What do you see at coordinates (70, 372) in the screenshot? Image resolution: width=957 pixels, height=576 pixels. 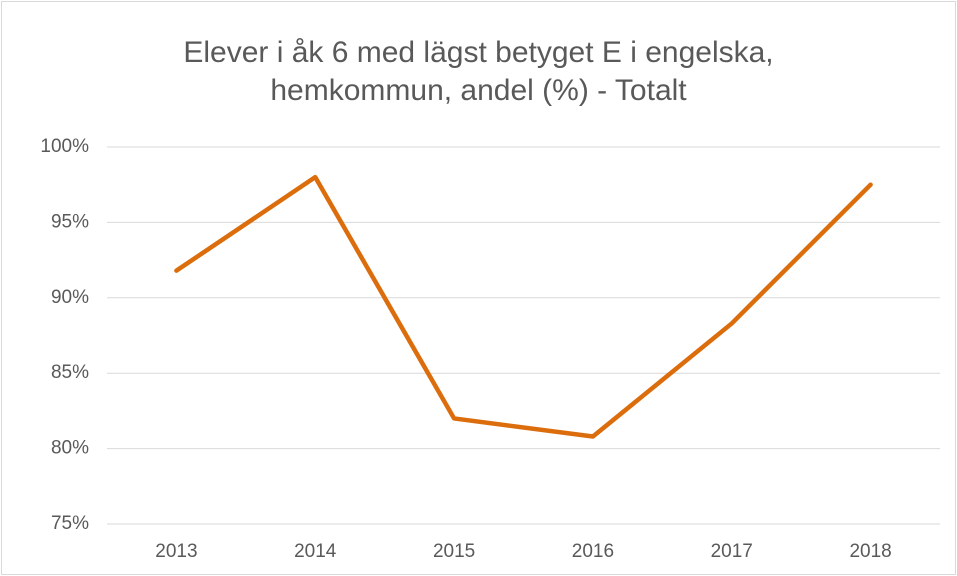 I see `y-tick-label: 85%` at bounding box center [70, 372].